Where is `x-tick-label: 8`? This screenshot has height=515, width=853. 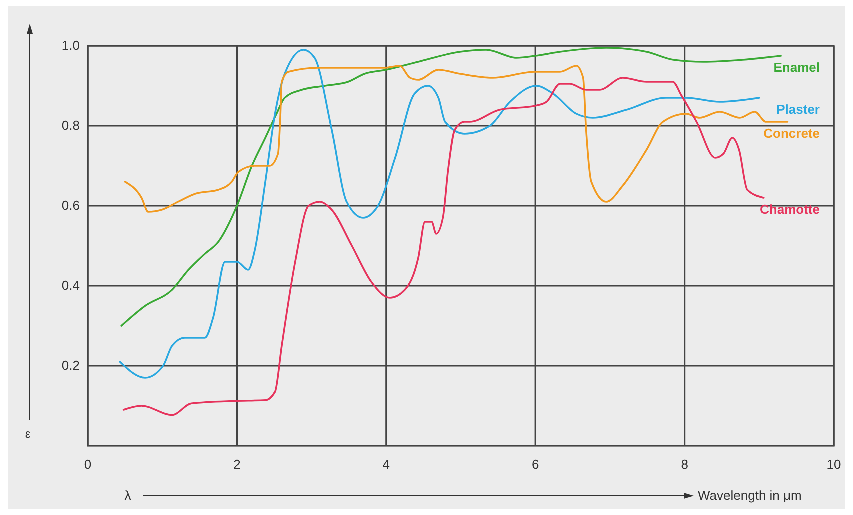 x-tick-label: 8 is located at coordinates (684, 464).